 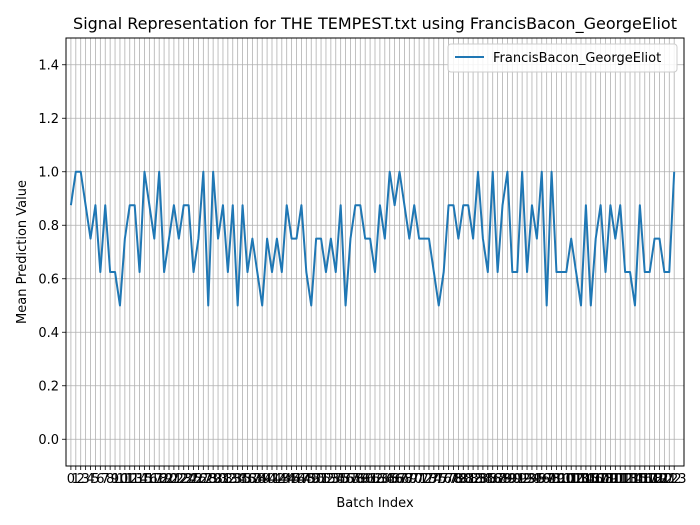 I want to click on x-tick-label: 24, so click(x=188, y=479).